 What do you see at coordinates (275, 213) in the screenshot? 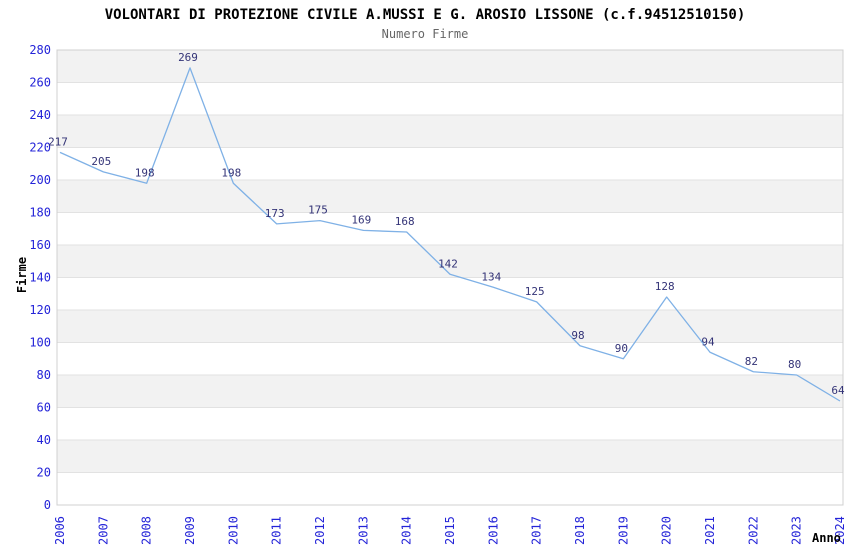
I see `data-label: 173` at bounding box center [275, 213].